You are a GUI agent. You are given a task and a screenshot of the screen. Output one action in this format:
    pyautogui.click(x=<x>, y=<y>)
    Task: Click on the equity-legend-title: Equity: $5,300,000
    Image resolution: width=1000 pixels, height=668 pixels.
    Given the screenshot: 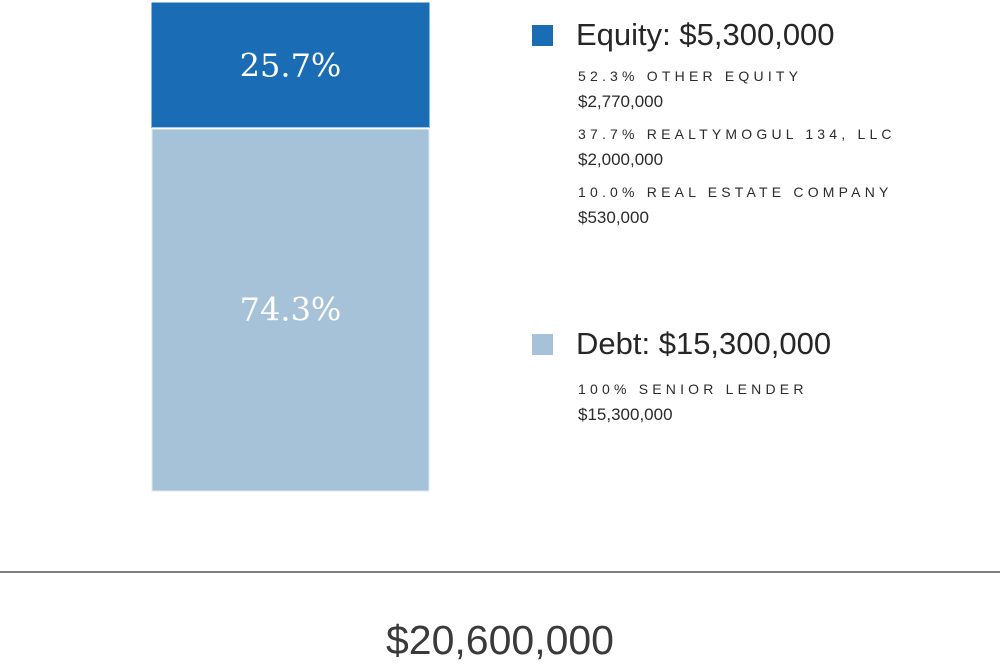 What is the action you would take?
    pyautogui.click(x=705, y=34)
    